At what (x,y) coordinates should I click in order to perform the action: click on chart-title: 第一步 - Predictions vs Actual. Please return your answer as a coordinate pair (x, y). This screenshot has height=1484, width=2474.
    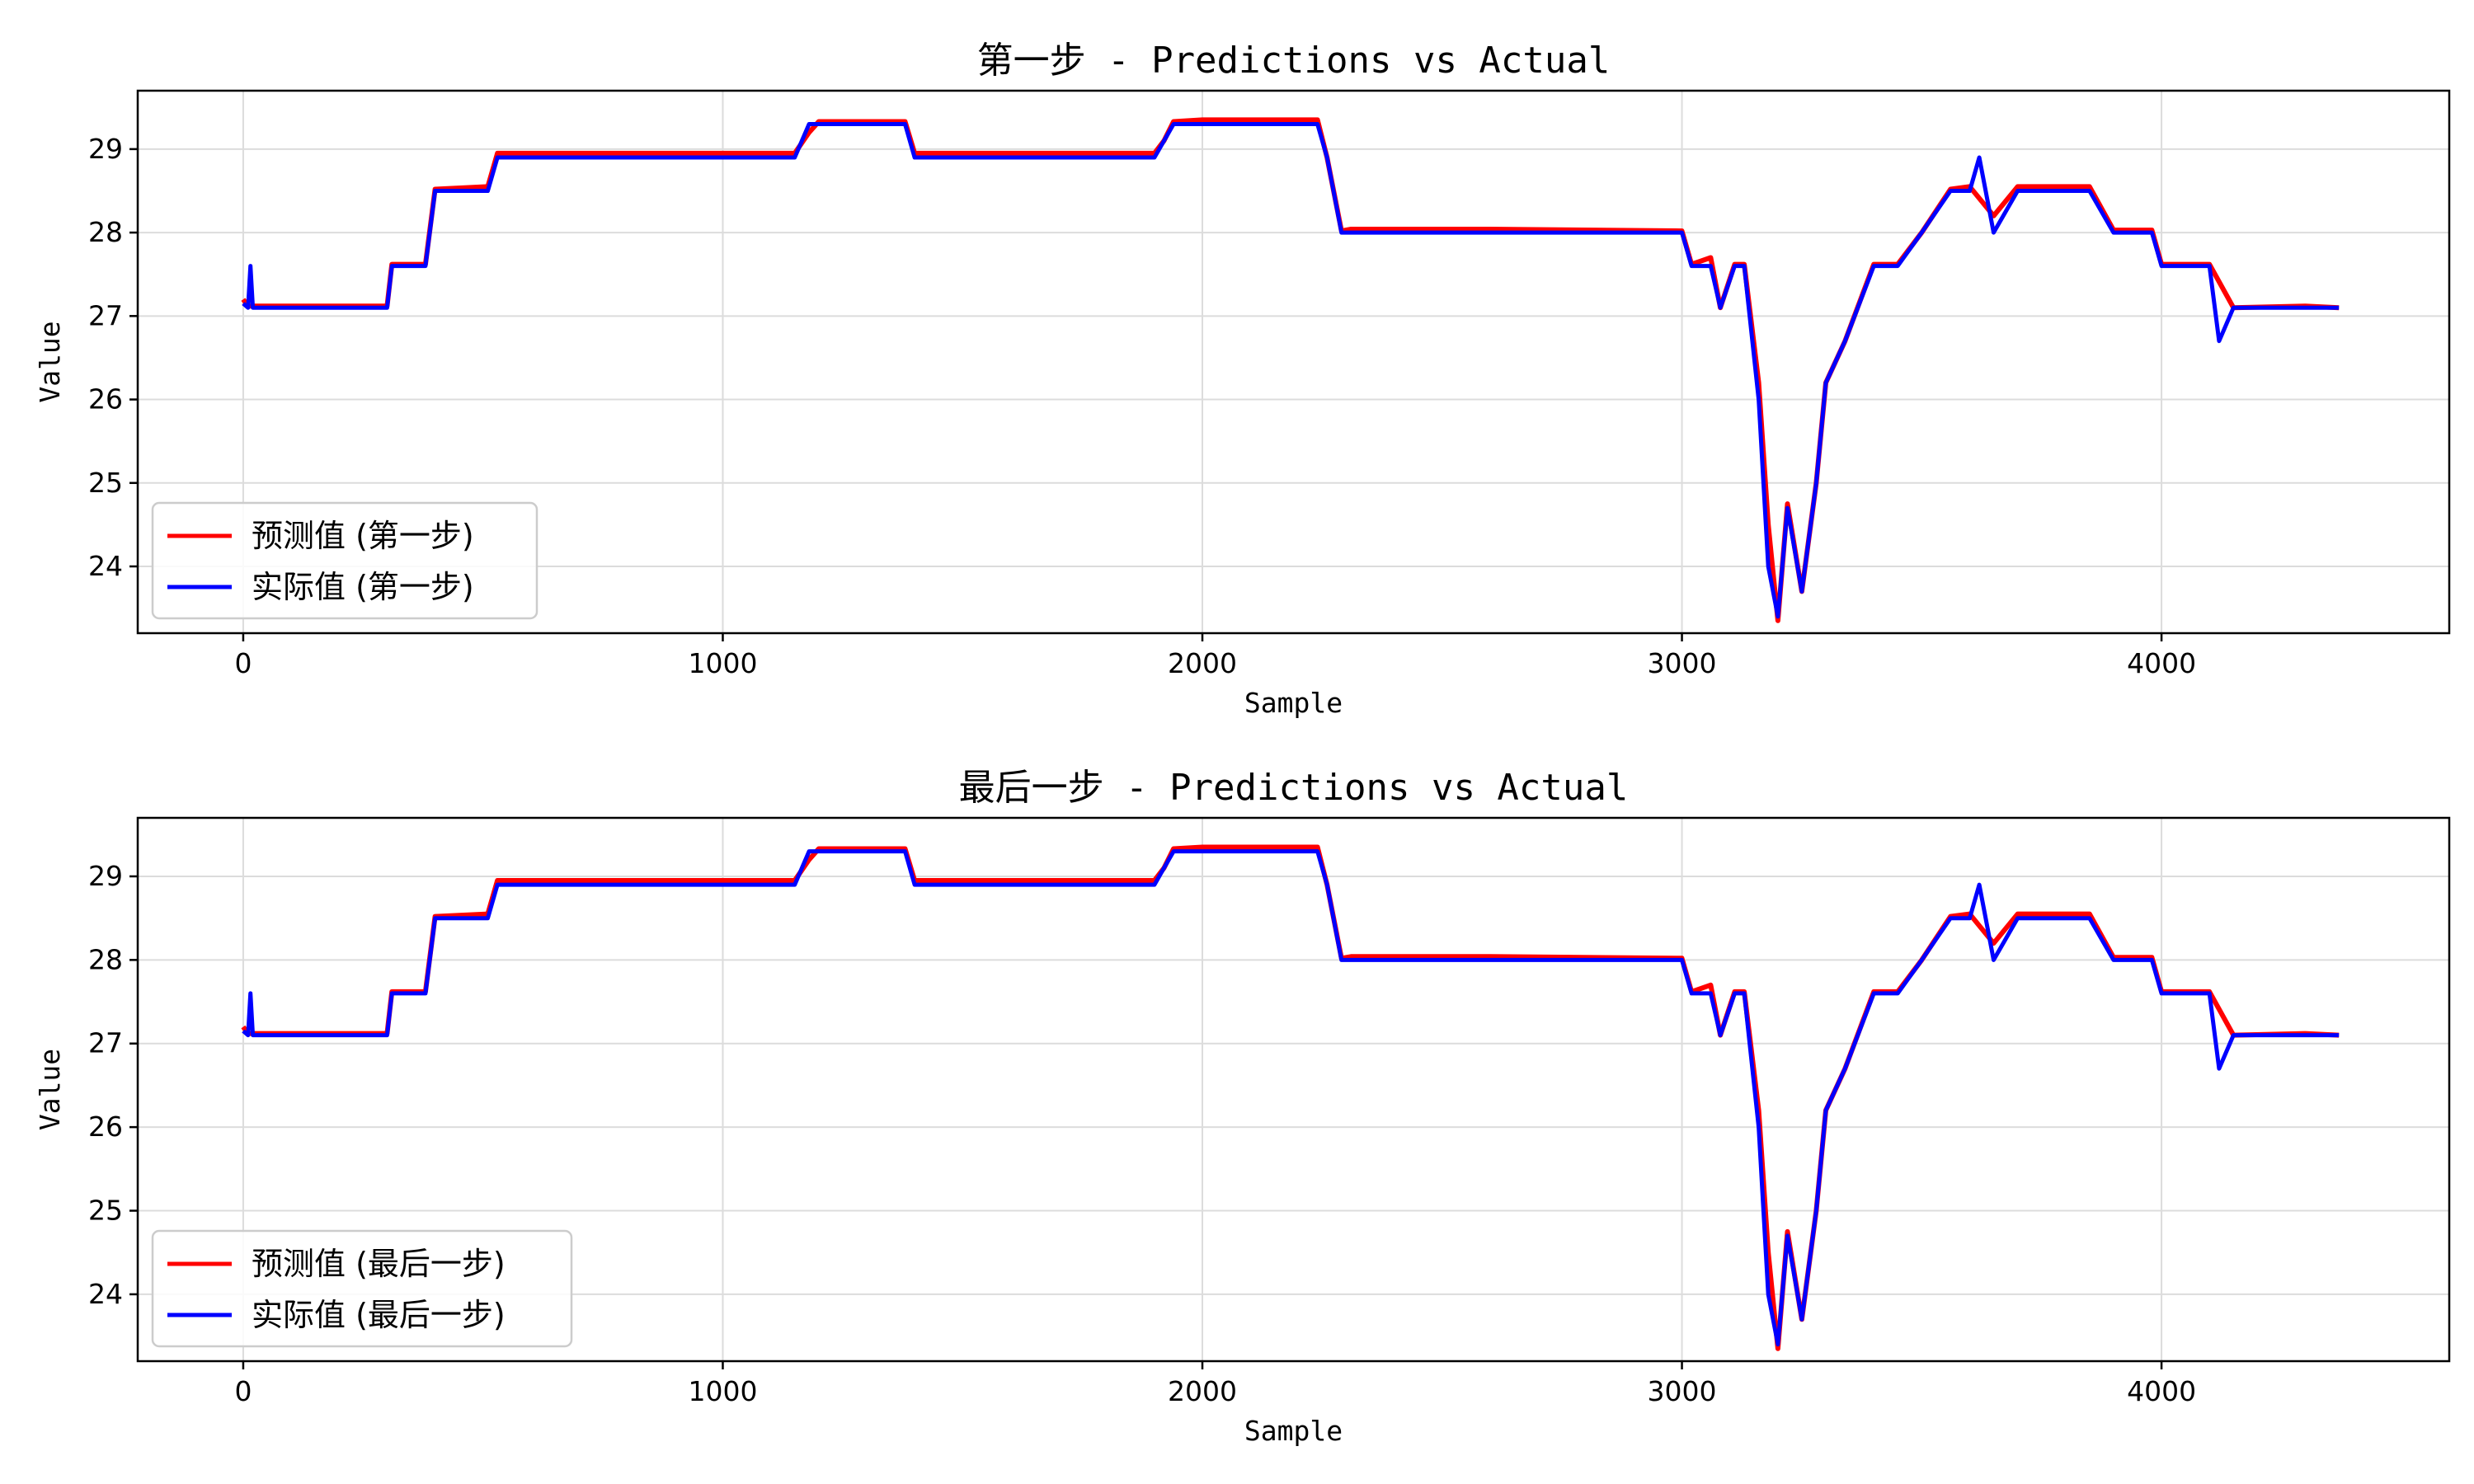
    Looking at the image, I should click on (1294, 61).